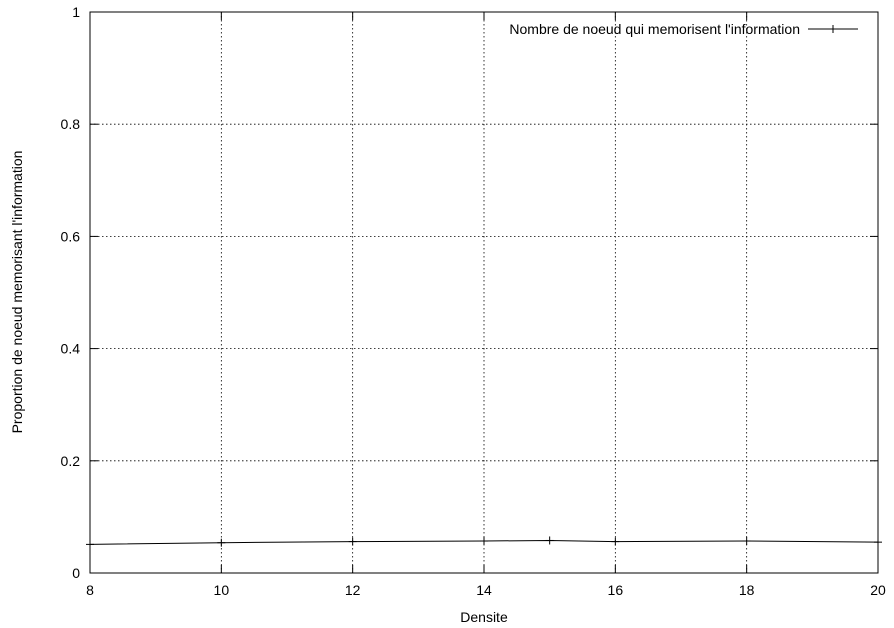  I want to click on x-tick-label: 12, so click(353, 590).